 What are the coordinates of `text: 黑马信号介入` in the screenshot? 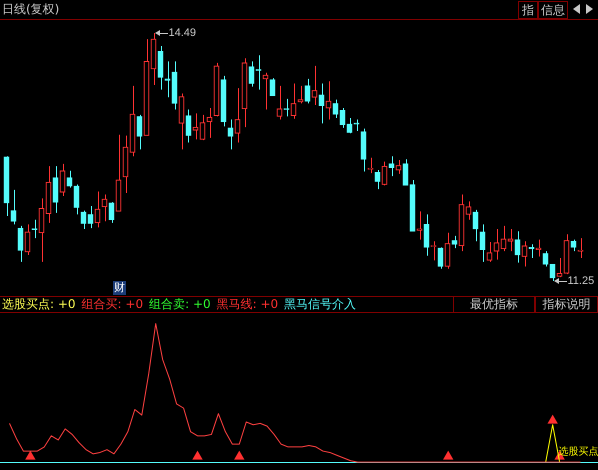 It's located at (320, 304).